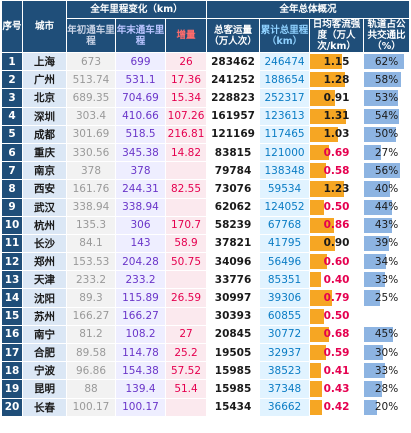  I want to click on total-ridership-cell: 83815, so click(233, 152).